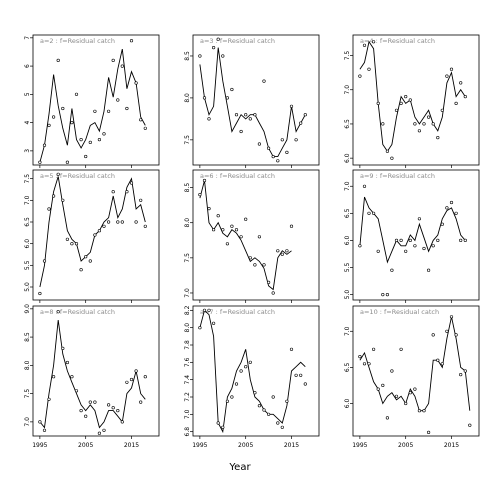 The image size is (480, 480). Describe the element at coordinates (27, 38) in the screenshot. I see `y-tick-label: 7` at that location.